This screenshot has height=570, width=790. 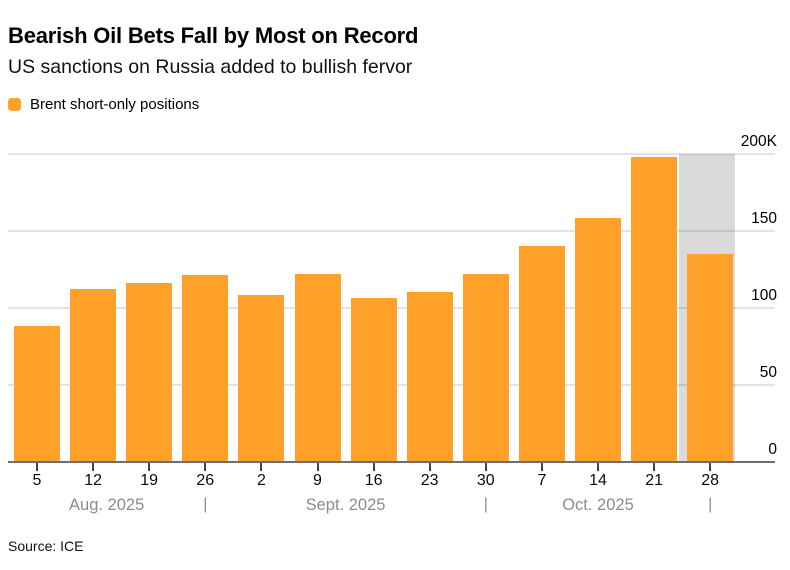 What do you see at coordinates (14, 104) in the screenshot?
I see `legend-swatch-icon` at bounding box center [14, 104].